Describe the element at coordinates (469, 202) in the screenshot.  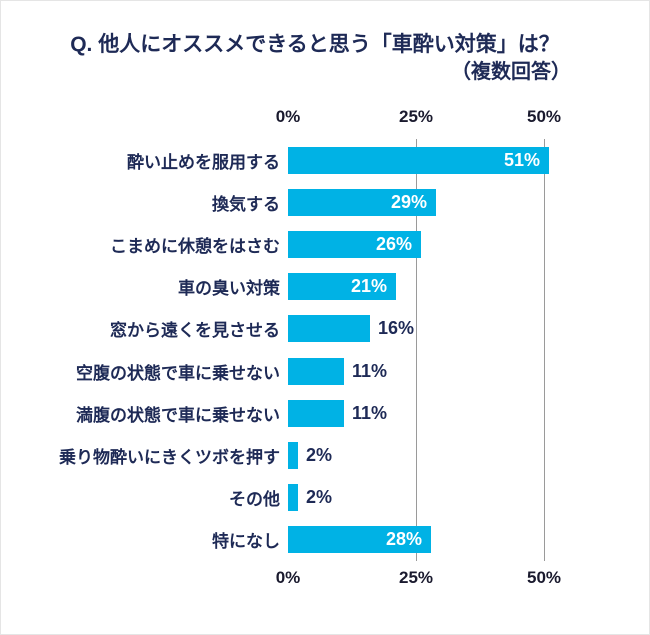
I see `bar-area: 29%` at that location.